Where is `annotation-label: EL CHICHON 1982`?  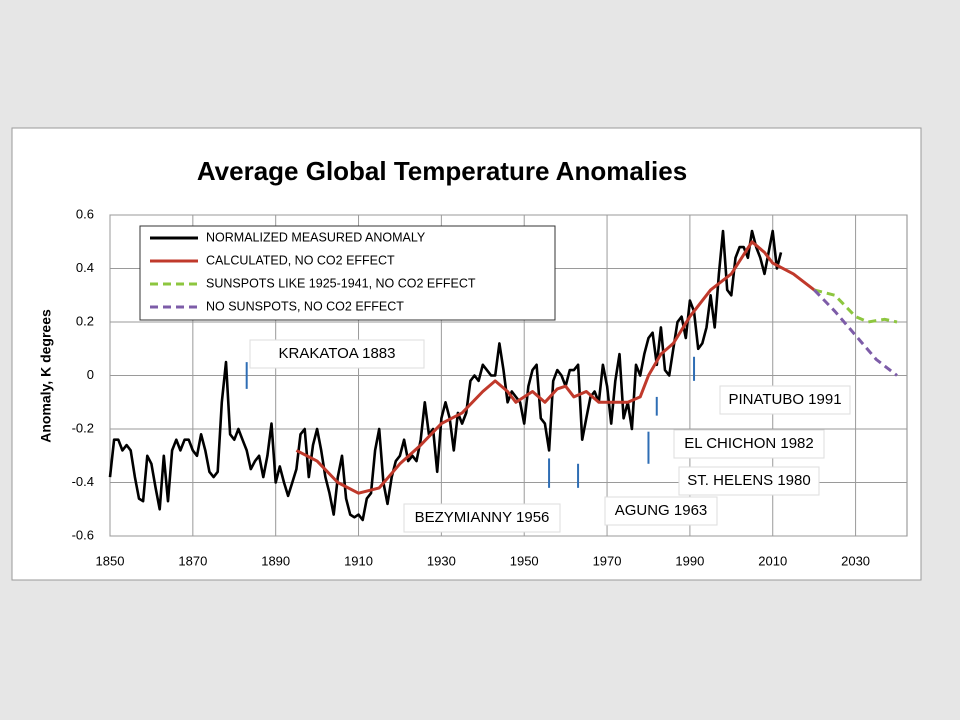
annotation-label: EL CHICHON 1982 is located at coordinates (749, 443).